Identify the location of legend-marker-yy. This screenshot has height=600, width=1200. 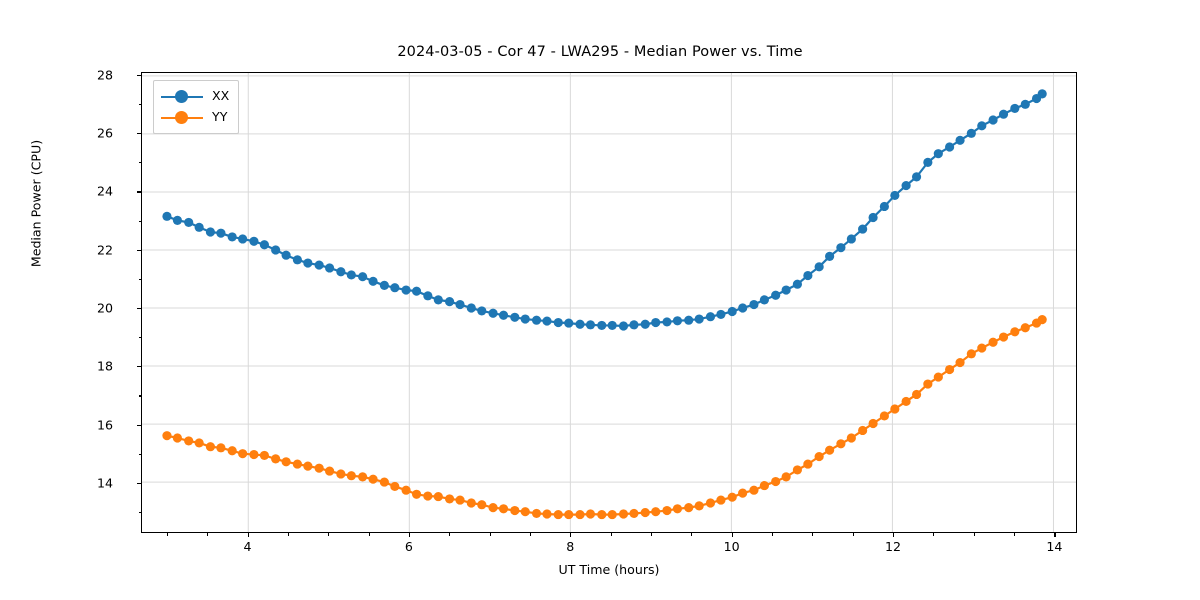
(182, 117).